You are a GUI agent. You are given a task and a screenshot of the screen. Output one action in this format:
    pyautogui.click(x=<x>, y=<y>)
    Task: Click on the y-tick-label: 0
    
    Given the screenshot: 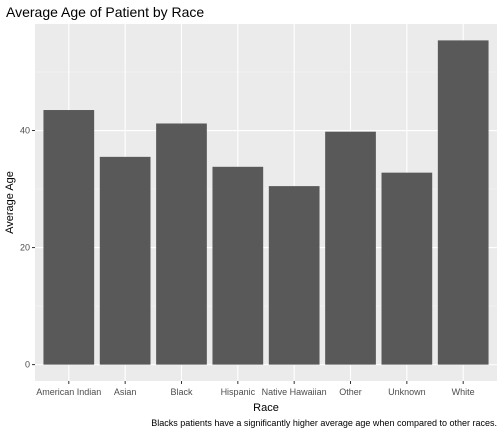 What is the action you would take?
    pyautogui.click(x=27, y=365)
    